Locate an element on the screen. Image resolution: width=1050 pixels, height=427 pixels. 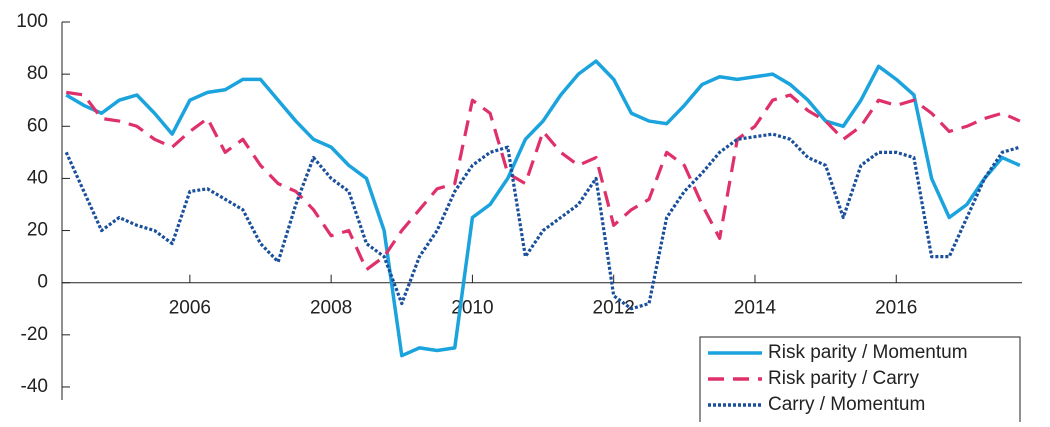
y-tick-label: 0 is located at coordinates (42, 282).